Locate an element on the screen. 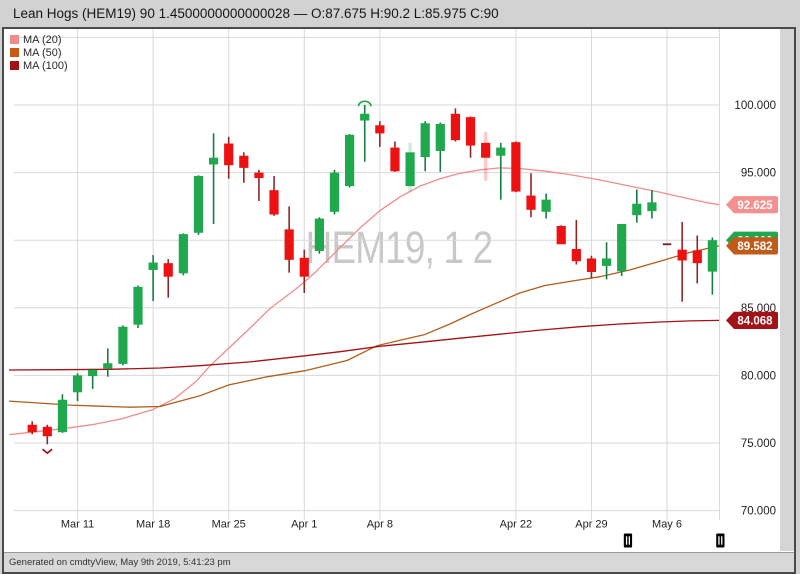 The height and width of the screenshot is (574, 800). candle-Apr-11-body is located at coordinates (425, 140).